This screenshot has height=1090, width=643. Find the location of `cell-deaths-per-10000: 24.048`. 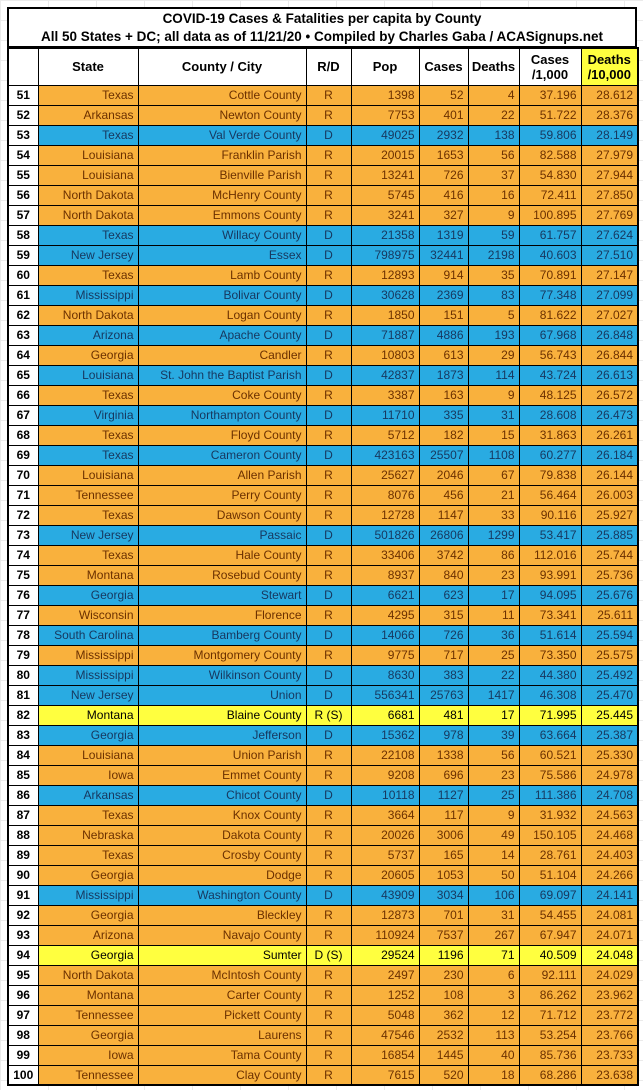

cell-deaths-per-10000: 24.048 is located at coordinates (609, 955).